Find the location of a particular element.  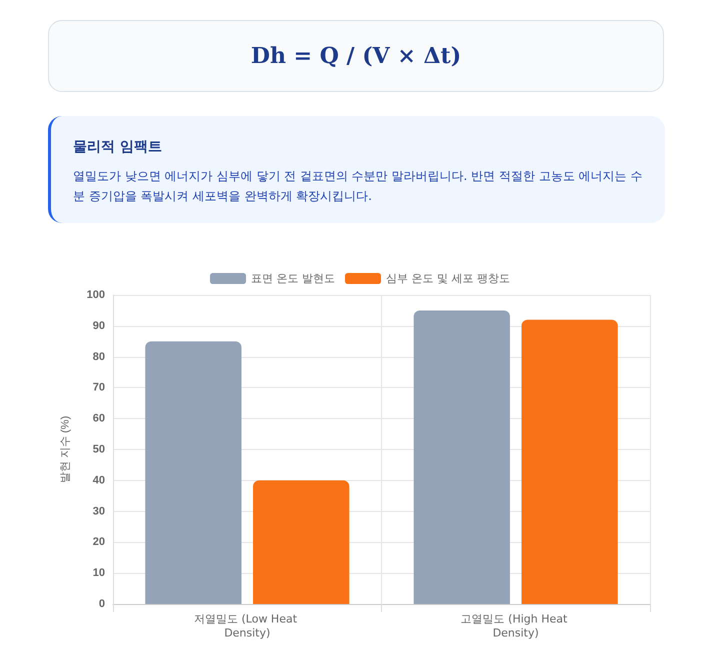

legend-label: 표면 온도 발현도 is located at coordinates (293, 278).